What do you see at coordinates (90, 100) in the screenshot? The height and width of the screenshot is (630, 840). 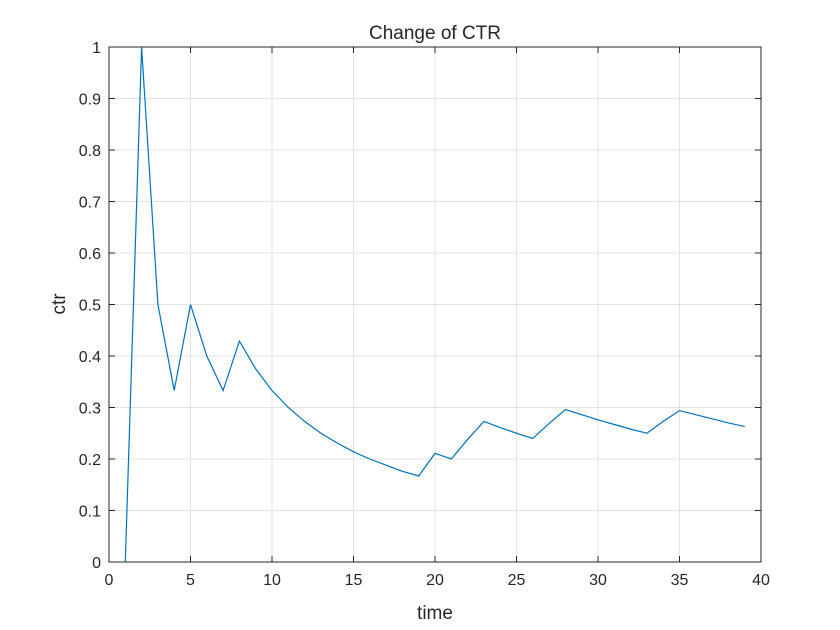 I see `y-tick-label: 0.9` at bounding box center [90, 100].